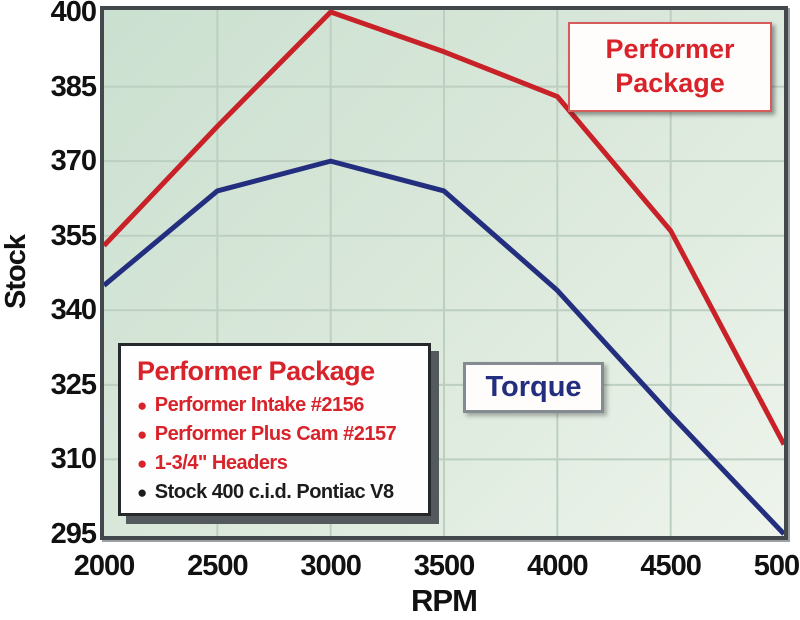  Describe the element at coordinates (218, 566) in the screenshot. I see `x-tick-label: 2500` at that location.